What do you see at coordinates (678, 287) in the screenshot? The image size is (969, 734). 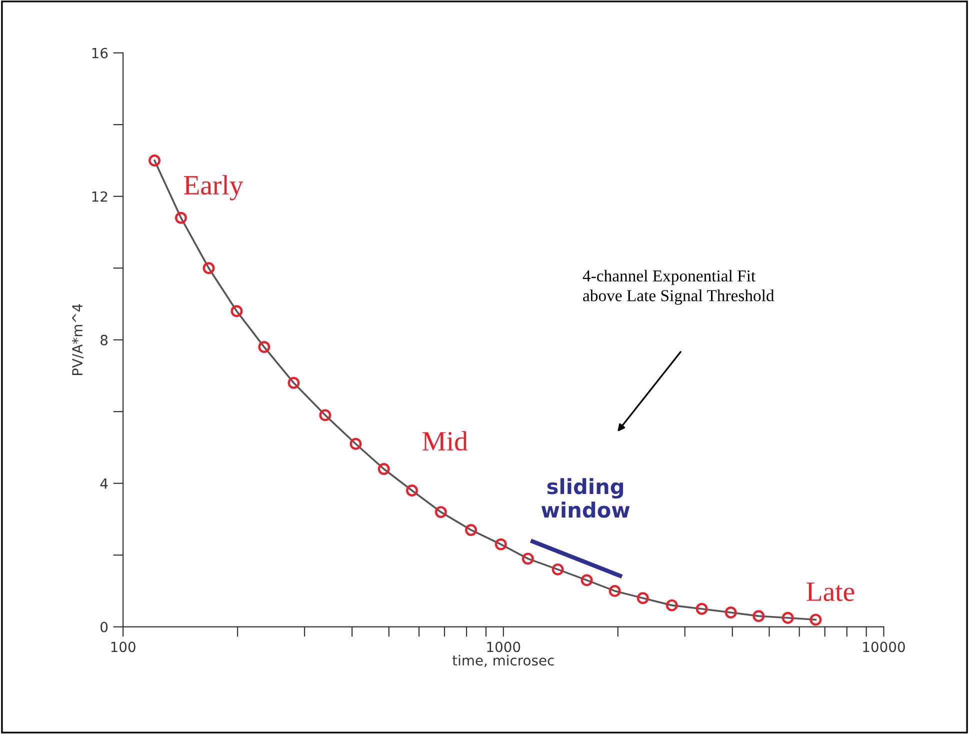 I see `annotation: 4-channel Exponential Fit above Late Signal Threshold` at bounding box center [678, 287].